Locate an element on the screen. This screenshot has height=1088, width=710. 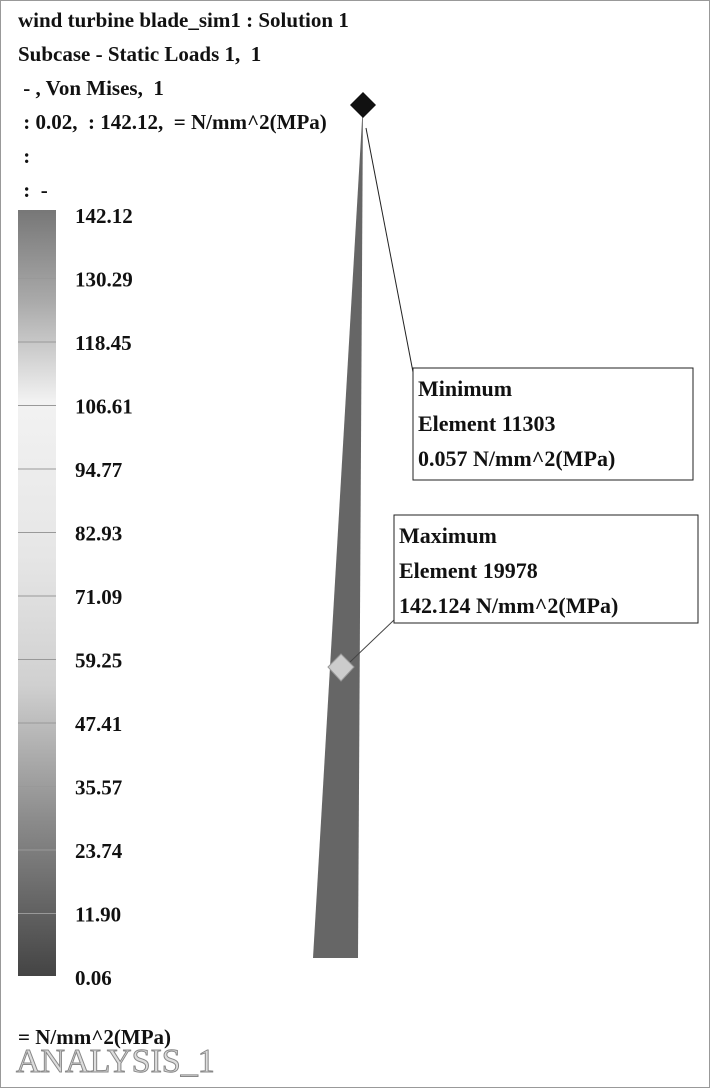
annotation-line: 142.124 N/mm^2(MPa) is located at coordinates (508, 605).